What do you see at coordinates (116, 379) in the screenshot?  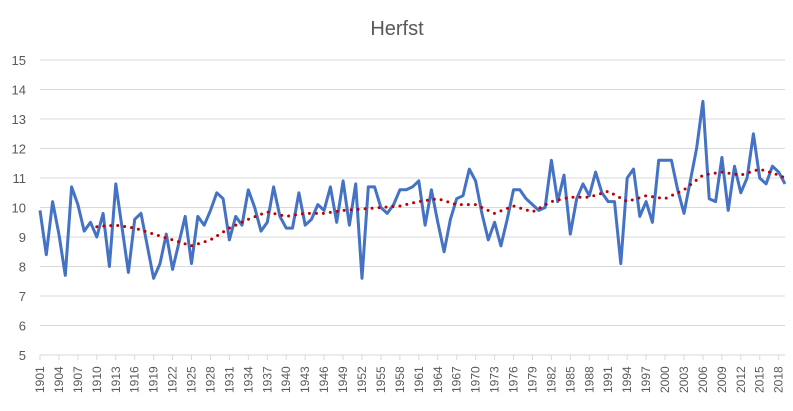 I see `x-tick-label: 1913` at bounding box center [116, 379].